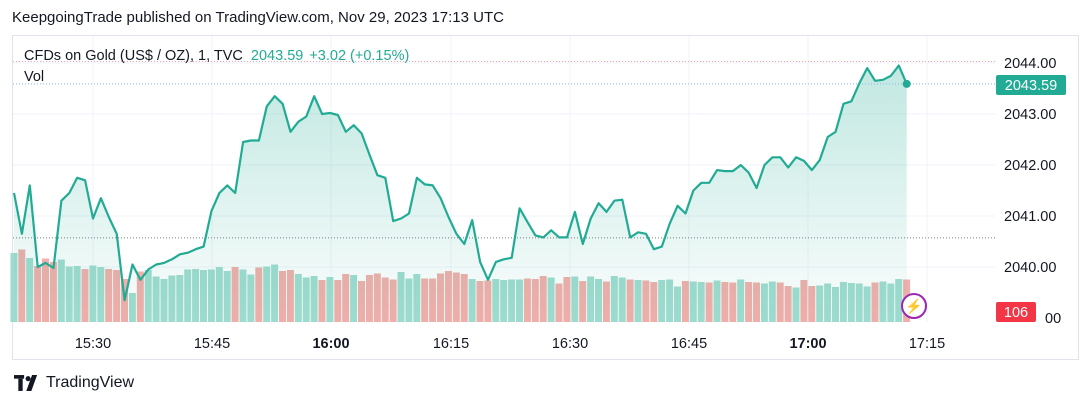  I want to click on x-tick-label: 15:30, so click(93, 344).